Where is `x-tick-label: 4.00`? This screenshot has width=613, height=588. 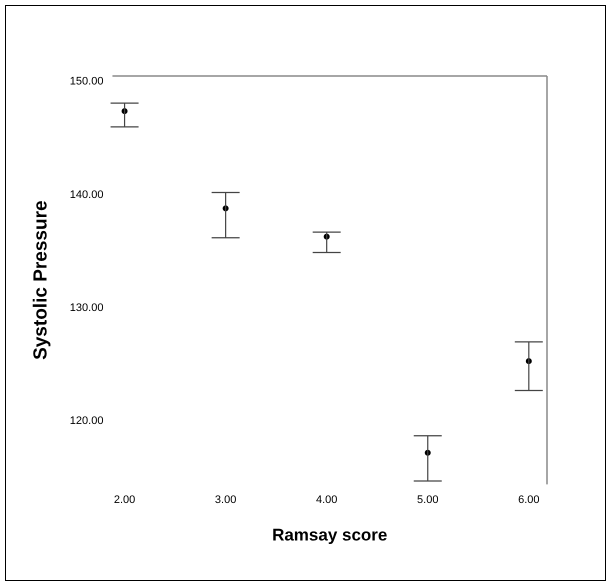
x-tick-label: 4.00 is located at coordinates (327, 500).